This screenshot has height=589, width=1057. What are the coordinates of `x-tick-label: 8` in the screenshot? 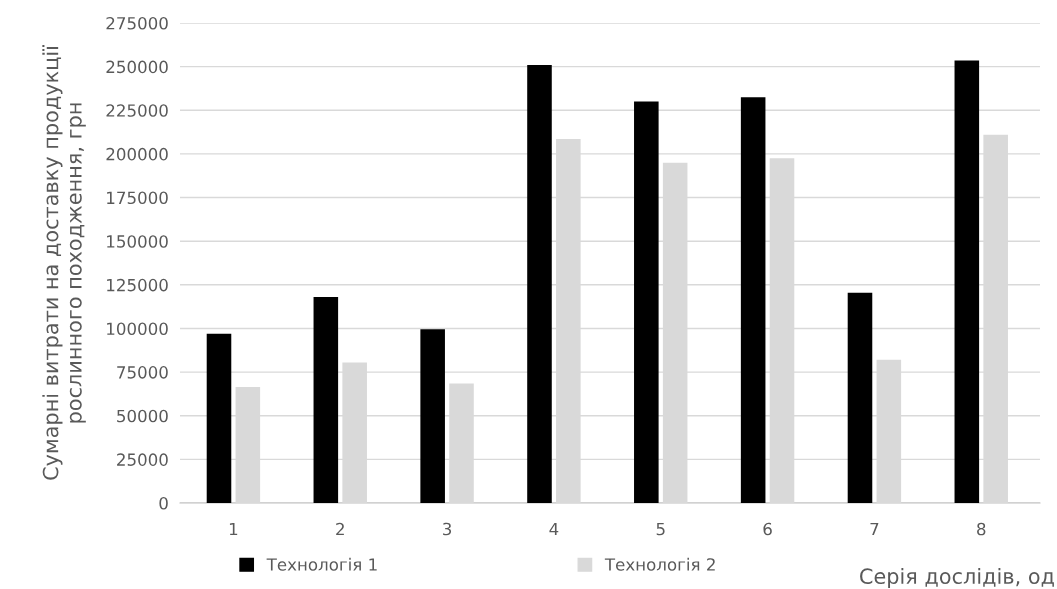 It's located at (981, 529).